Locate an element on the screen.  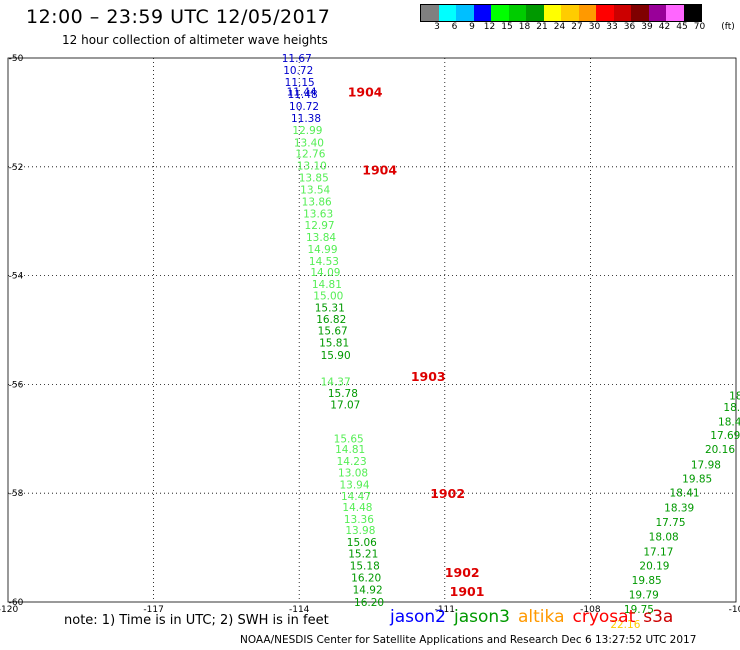
wave-height-label: 17.98 is located at coordinates (706, 465).